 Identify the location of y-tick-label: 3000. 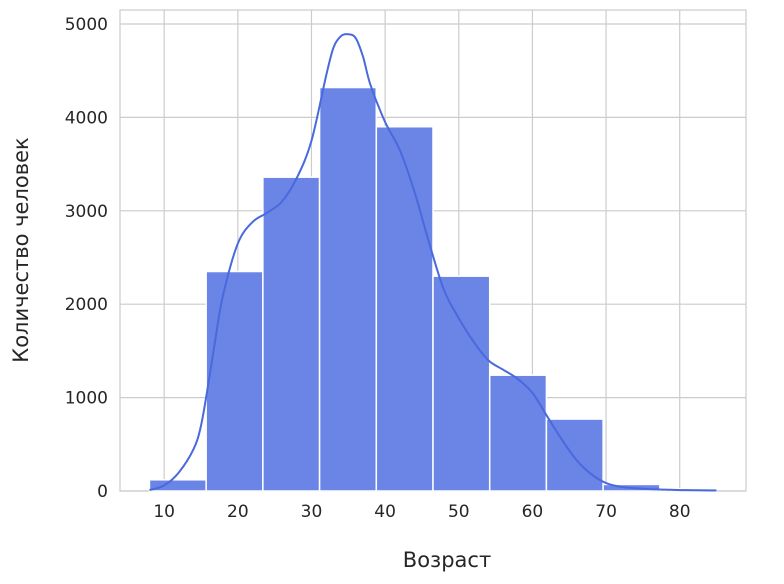
(86, 212).